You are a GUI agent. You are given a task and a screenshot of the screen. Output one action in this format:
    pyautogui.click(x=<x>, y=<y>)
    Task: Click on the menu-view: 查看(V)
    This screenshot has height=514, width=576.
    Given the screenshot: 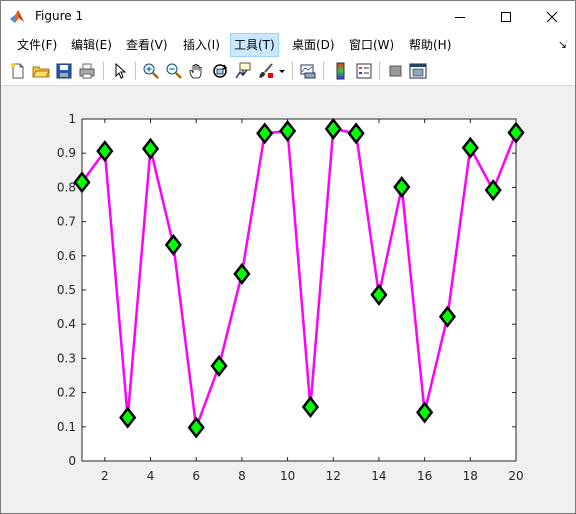 What is the action you would take?
    pyautogui.click(x=147, y=45)
    